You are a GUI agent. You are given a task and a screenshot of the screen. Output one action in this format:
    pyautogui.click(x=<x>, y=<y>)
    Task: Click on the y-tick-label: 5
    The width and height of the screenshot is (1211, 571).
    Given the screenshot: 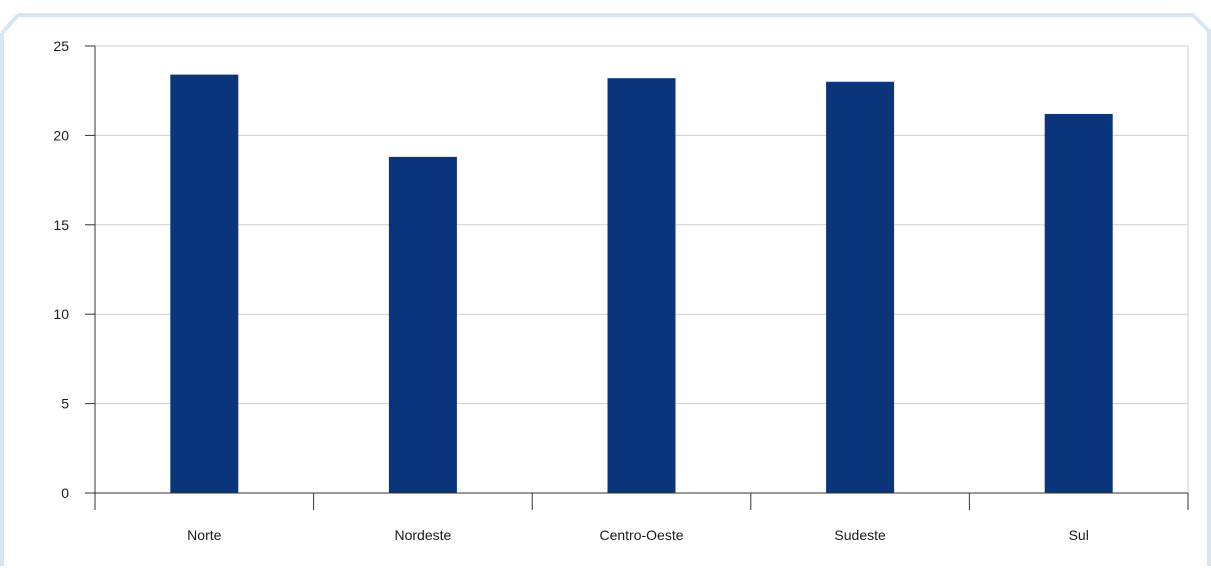 What is the action you would take?
    pyautogui.click(x=65, y=404)
    